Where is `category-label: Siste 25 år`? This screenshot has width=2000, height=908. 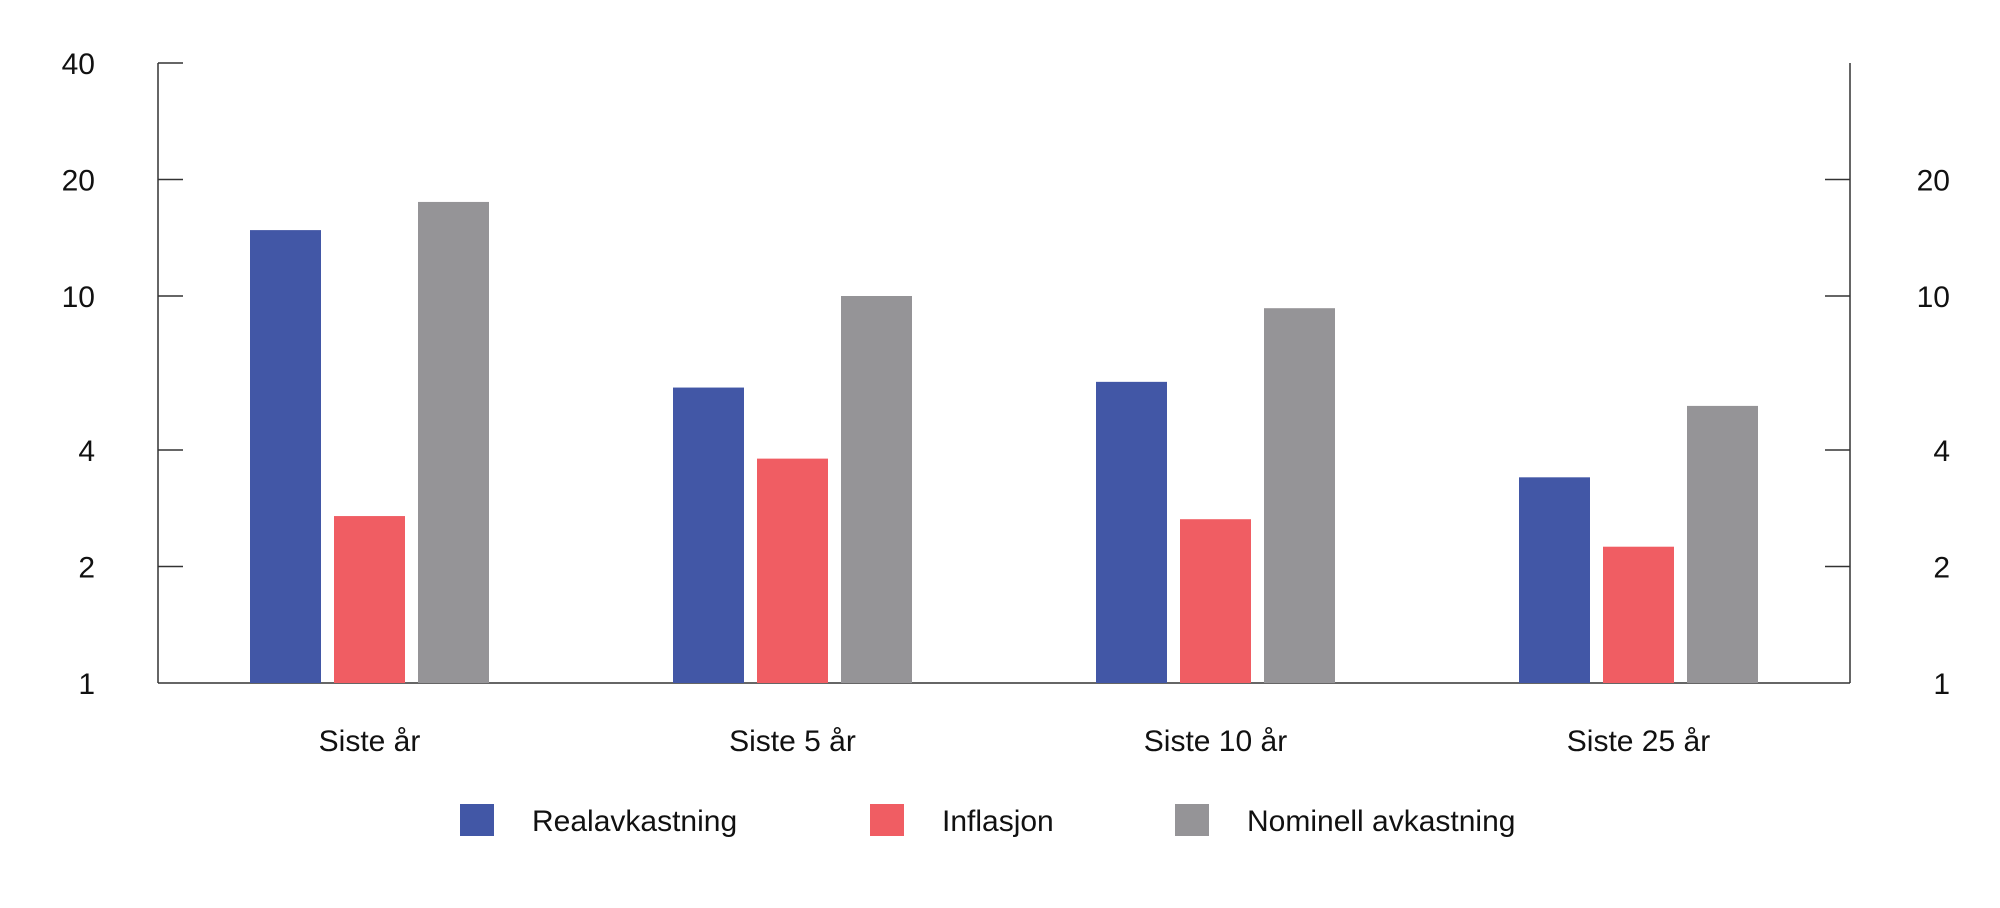
category-label: Siste 25 år is located at coordinates (1638, 741).